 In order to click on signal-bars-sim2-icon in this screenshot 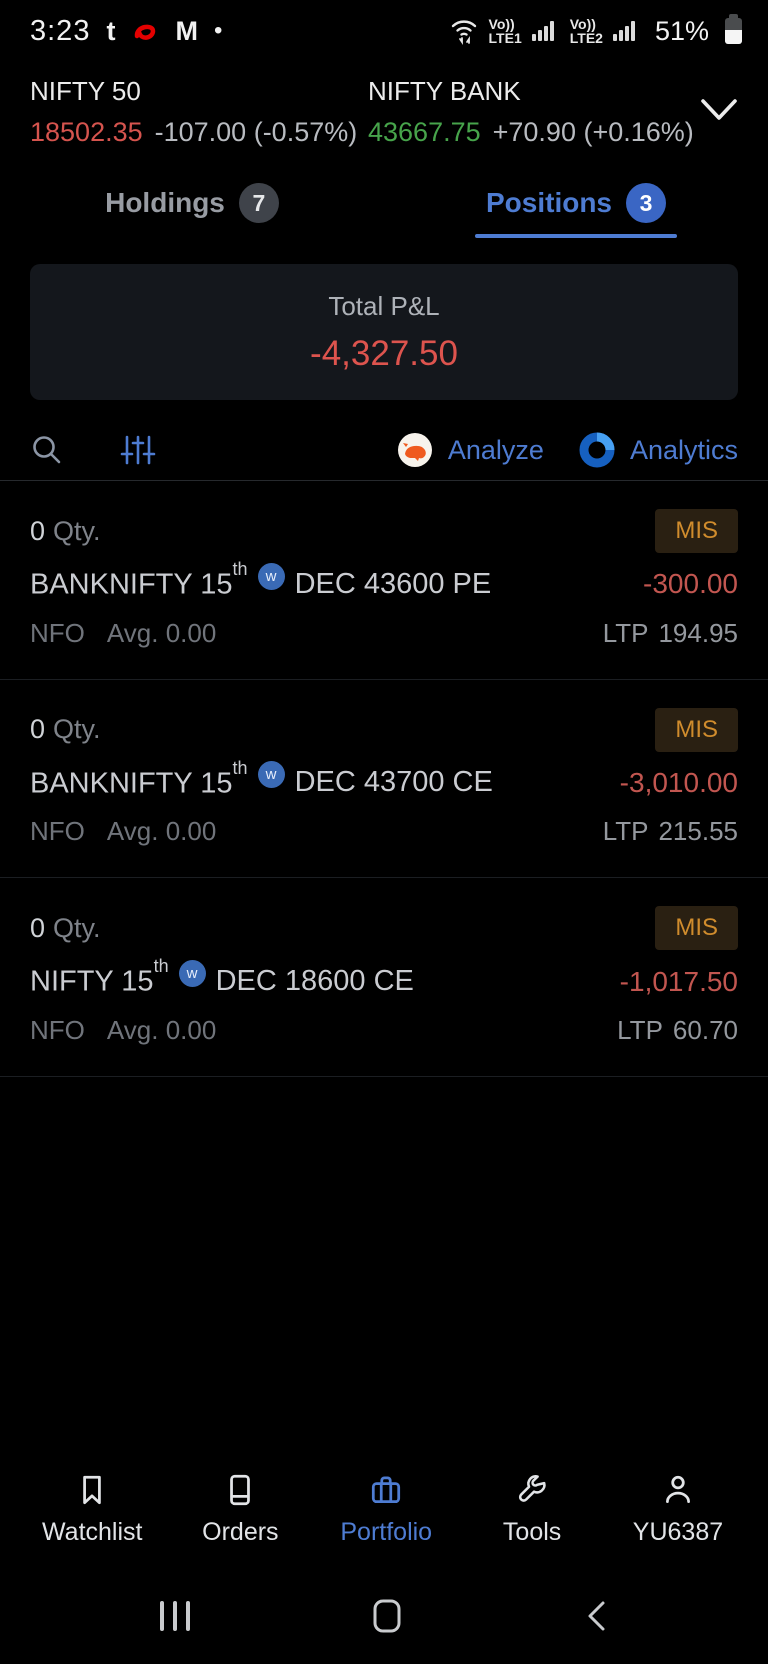, I will do `click(623, 31)`.